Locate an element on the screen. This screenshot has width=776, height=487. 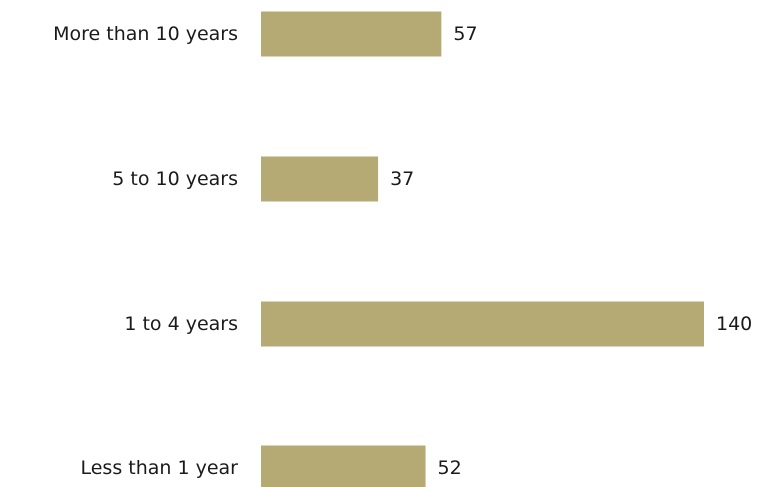
bar-less-than-1-year is located at coordinates (343, 466).